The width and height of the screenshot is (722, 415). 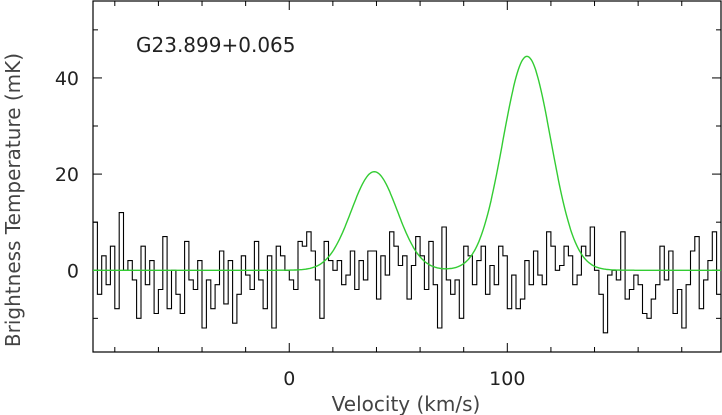 I want to click on y-tick-label: 0, so click(x=73, y=271).